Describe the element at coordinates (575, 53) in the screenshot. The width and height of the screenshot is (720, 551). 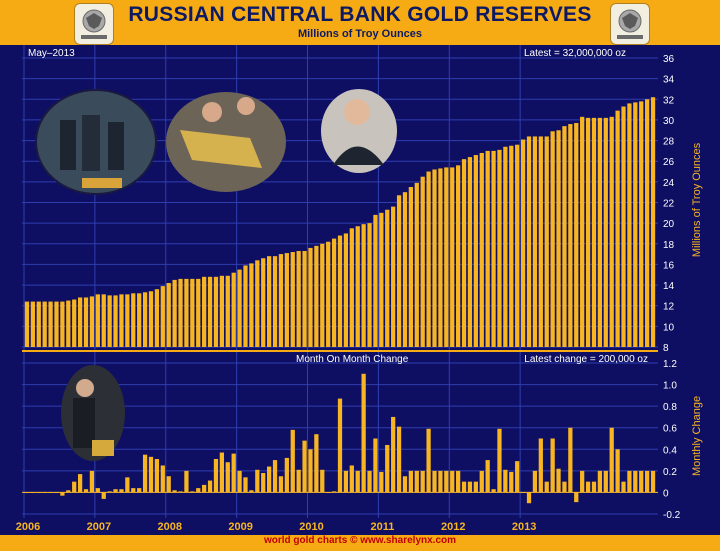
I see `upper-latest-label: Latest = 32,000,000 oz` at that location.